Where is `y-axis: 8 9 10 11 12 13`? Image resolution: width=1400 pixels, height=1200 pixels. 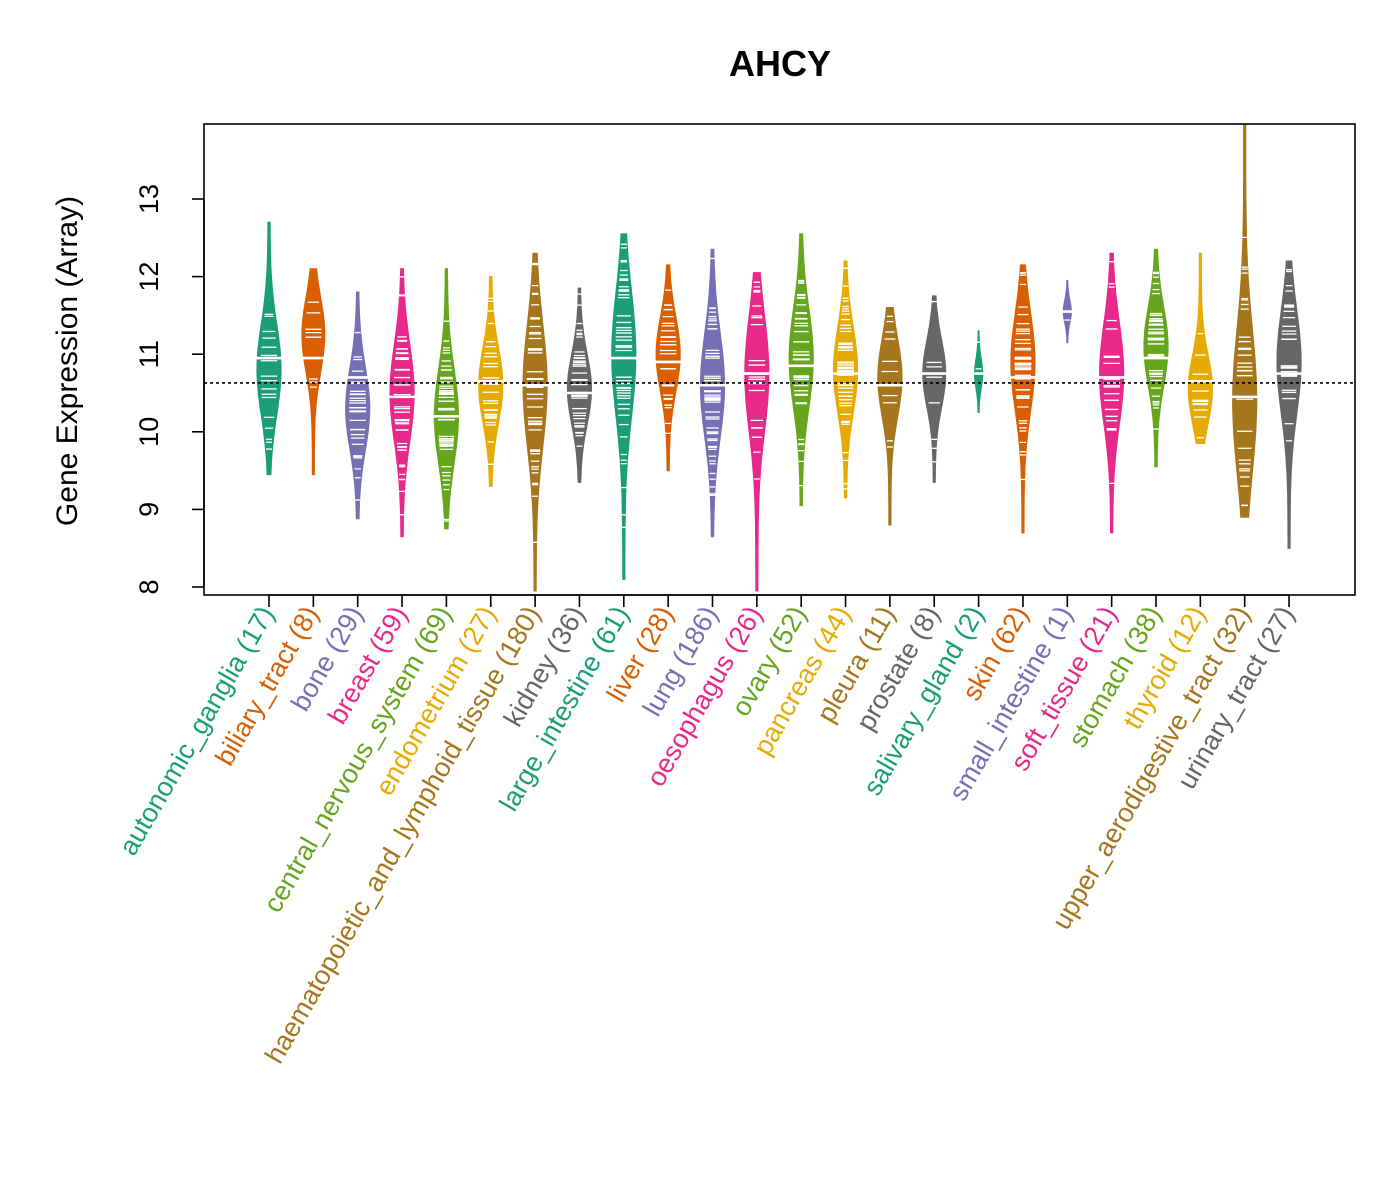 y-axis: 8 9 10 11 12 13 is located at coordinates (169, 389).